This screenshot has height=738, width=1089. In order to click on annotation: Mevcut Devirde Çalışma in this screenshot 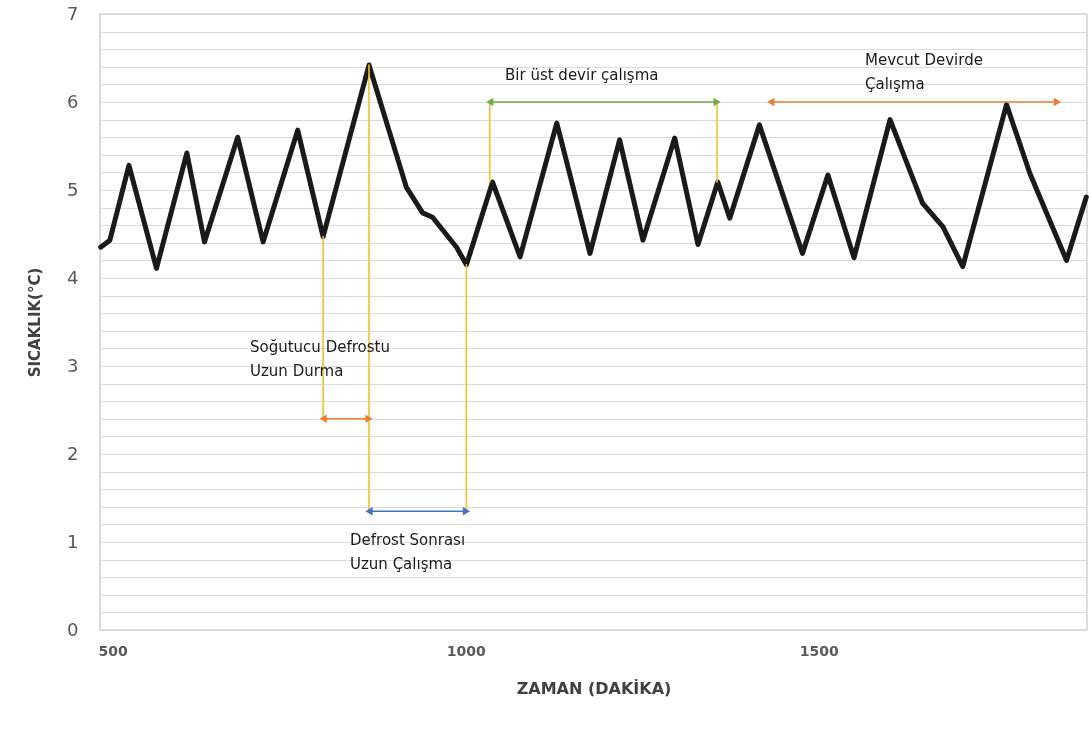, I will do `click(924, 72)`.